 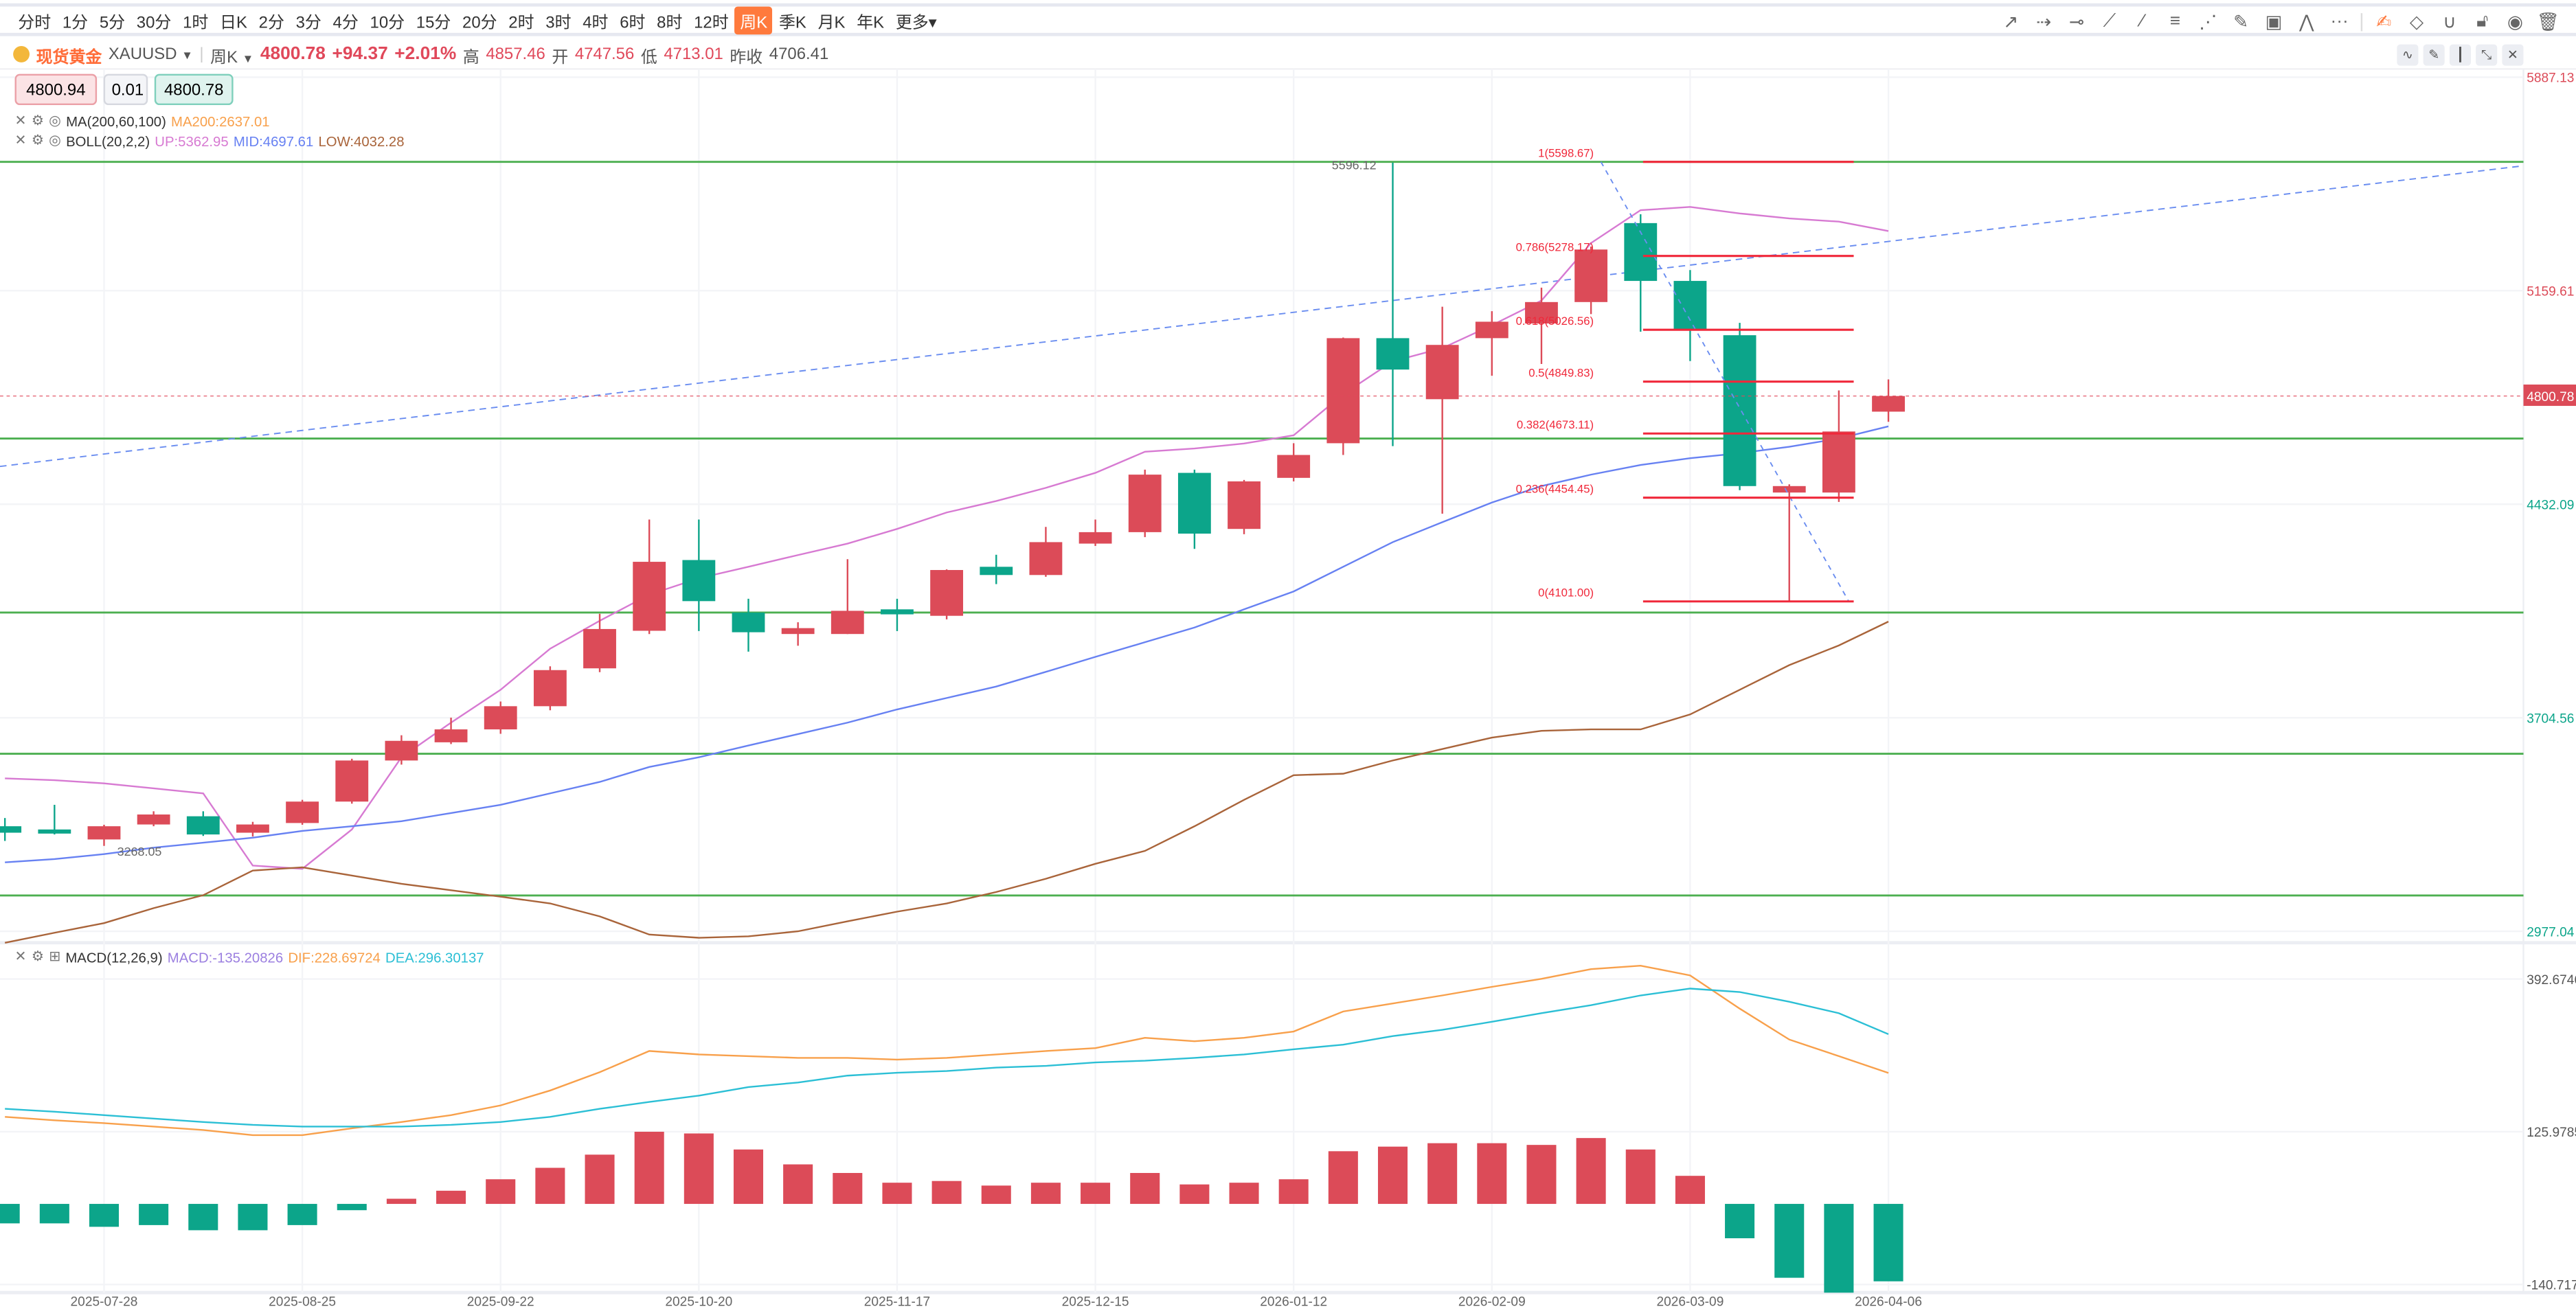 I want to click on buy-price-button: 4800.78, so click(x=194, y=89).